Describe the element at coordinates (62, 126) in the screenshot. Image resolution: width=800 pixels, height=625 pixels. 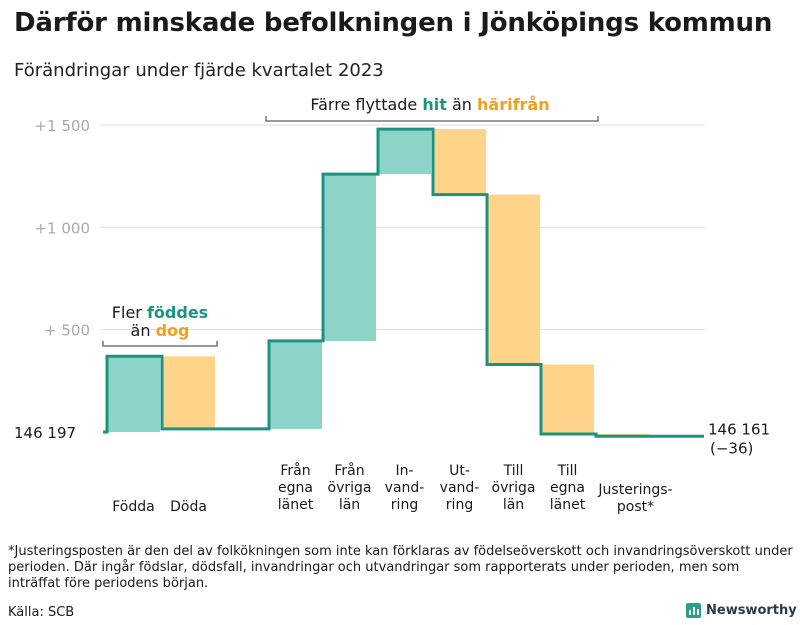
I see `y-tick-label-2: +1 500` at that location.